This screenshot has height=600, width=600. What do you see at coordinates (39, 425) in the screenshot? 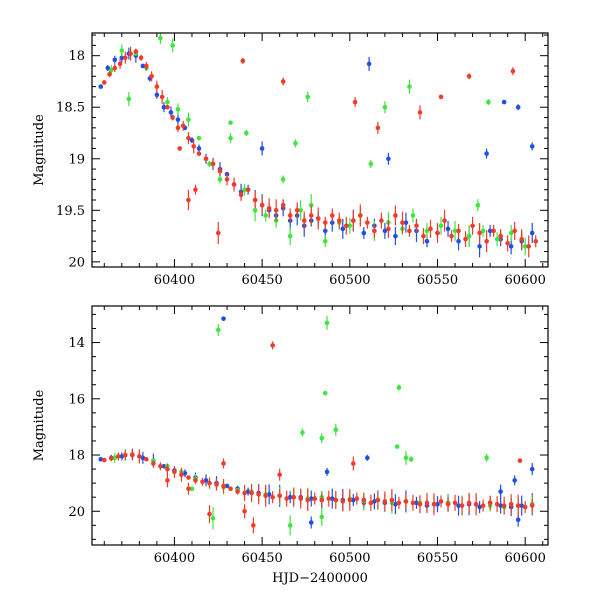
I see `y-axis-label: Magnitude` at bounding box center [39, 425].